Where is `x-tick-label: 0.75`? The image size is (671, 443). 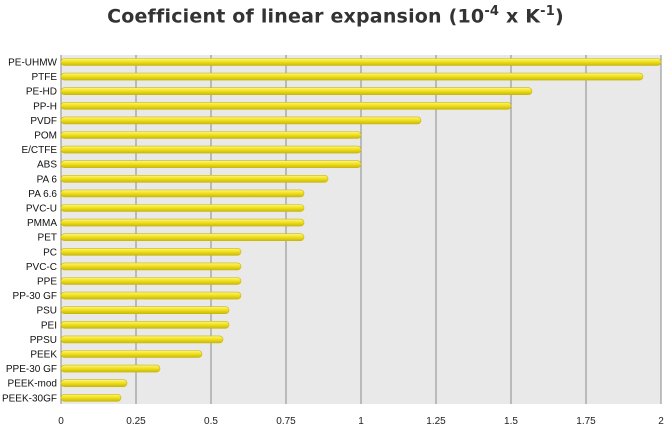
x-tick-label: 0.75 is located at coordinates (286, 421).